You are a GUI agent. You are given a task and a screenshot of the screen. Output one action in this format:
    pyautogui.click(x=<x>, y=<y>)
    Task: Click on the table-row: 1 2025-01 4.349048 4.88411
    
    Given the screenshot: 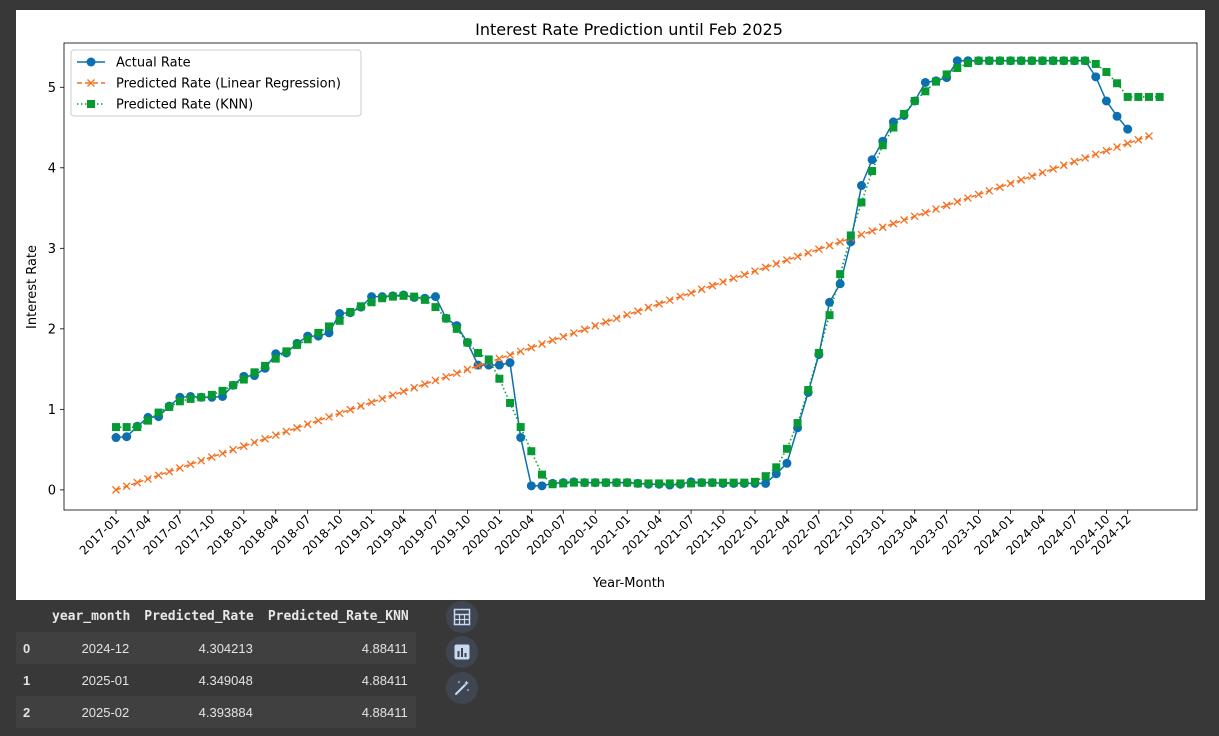 What is the action you would take?
    pyautogui.click(x=216, y=680)
    